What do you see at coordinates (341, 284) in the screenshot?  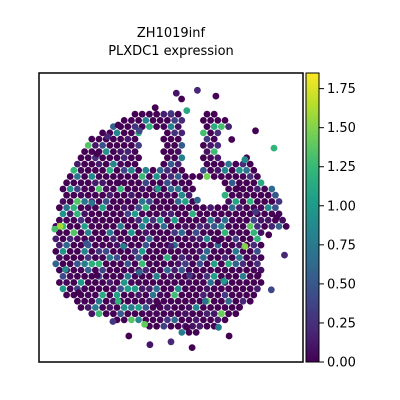 I see `colorbar-tick-label: 0.50` at bounding box center [341, 284].